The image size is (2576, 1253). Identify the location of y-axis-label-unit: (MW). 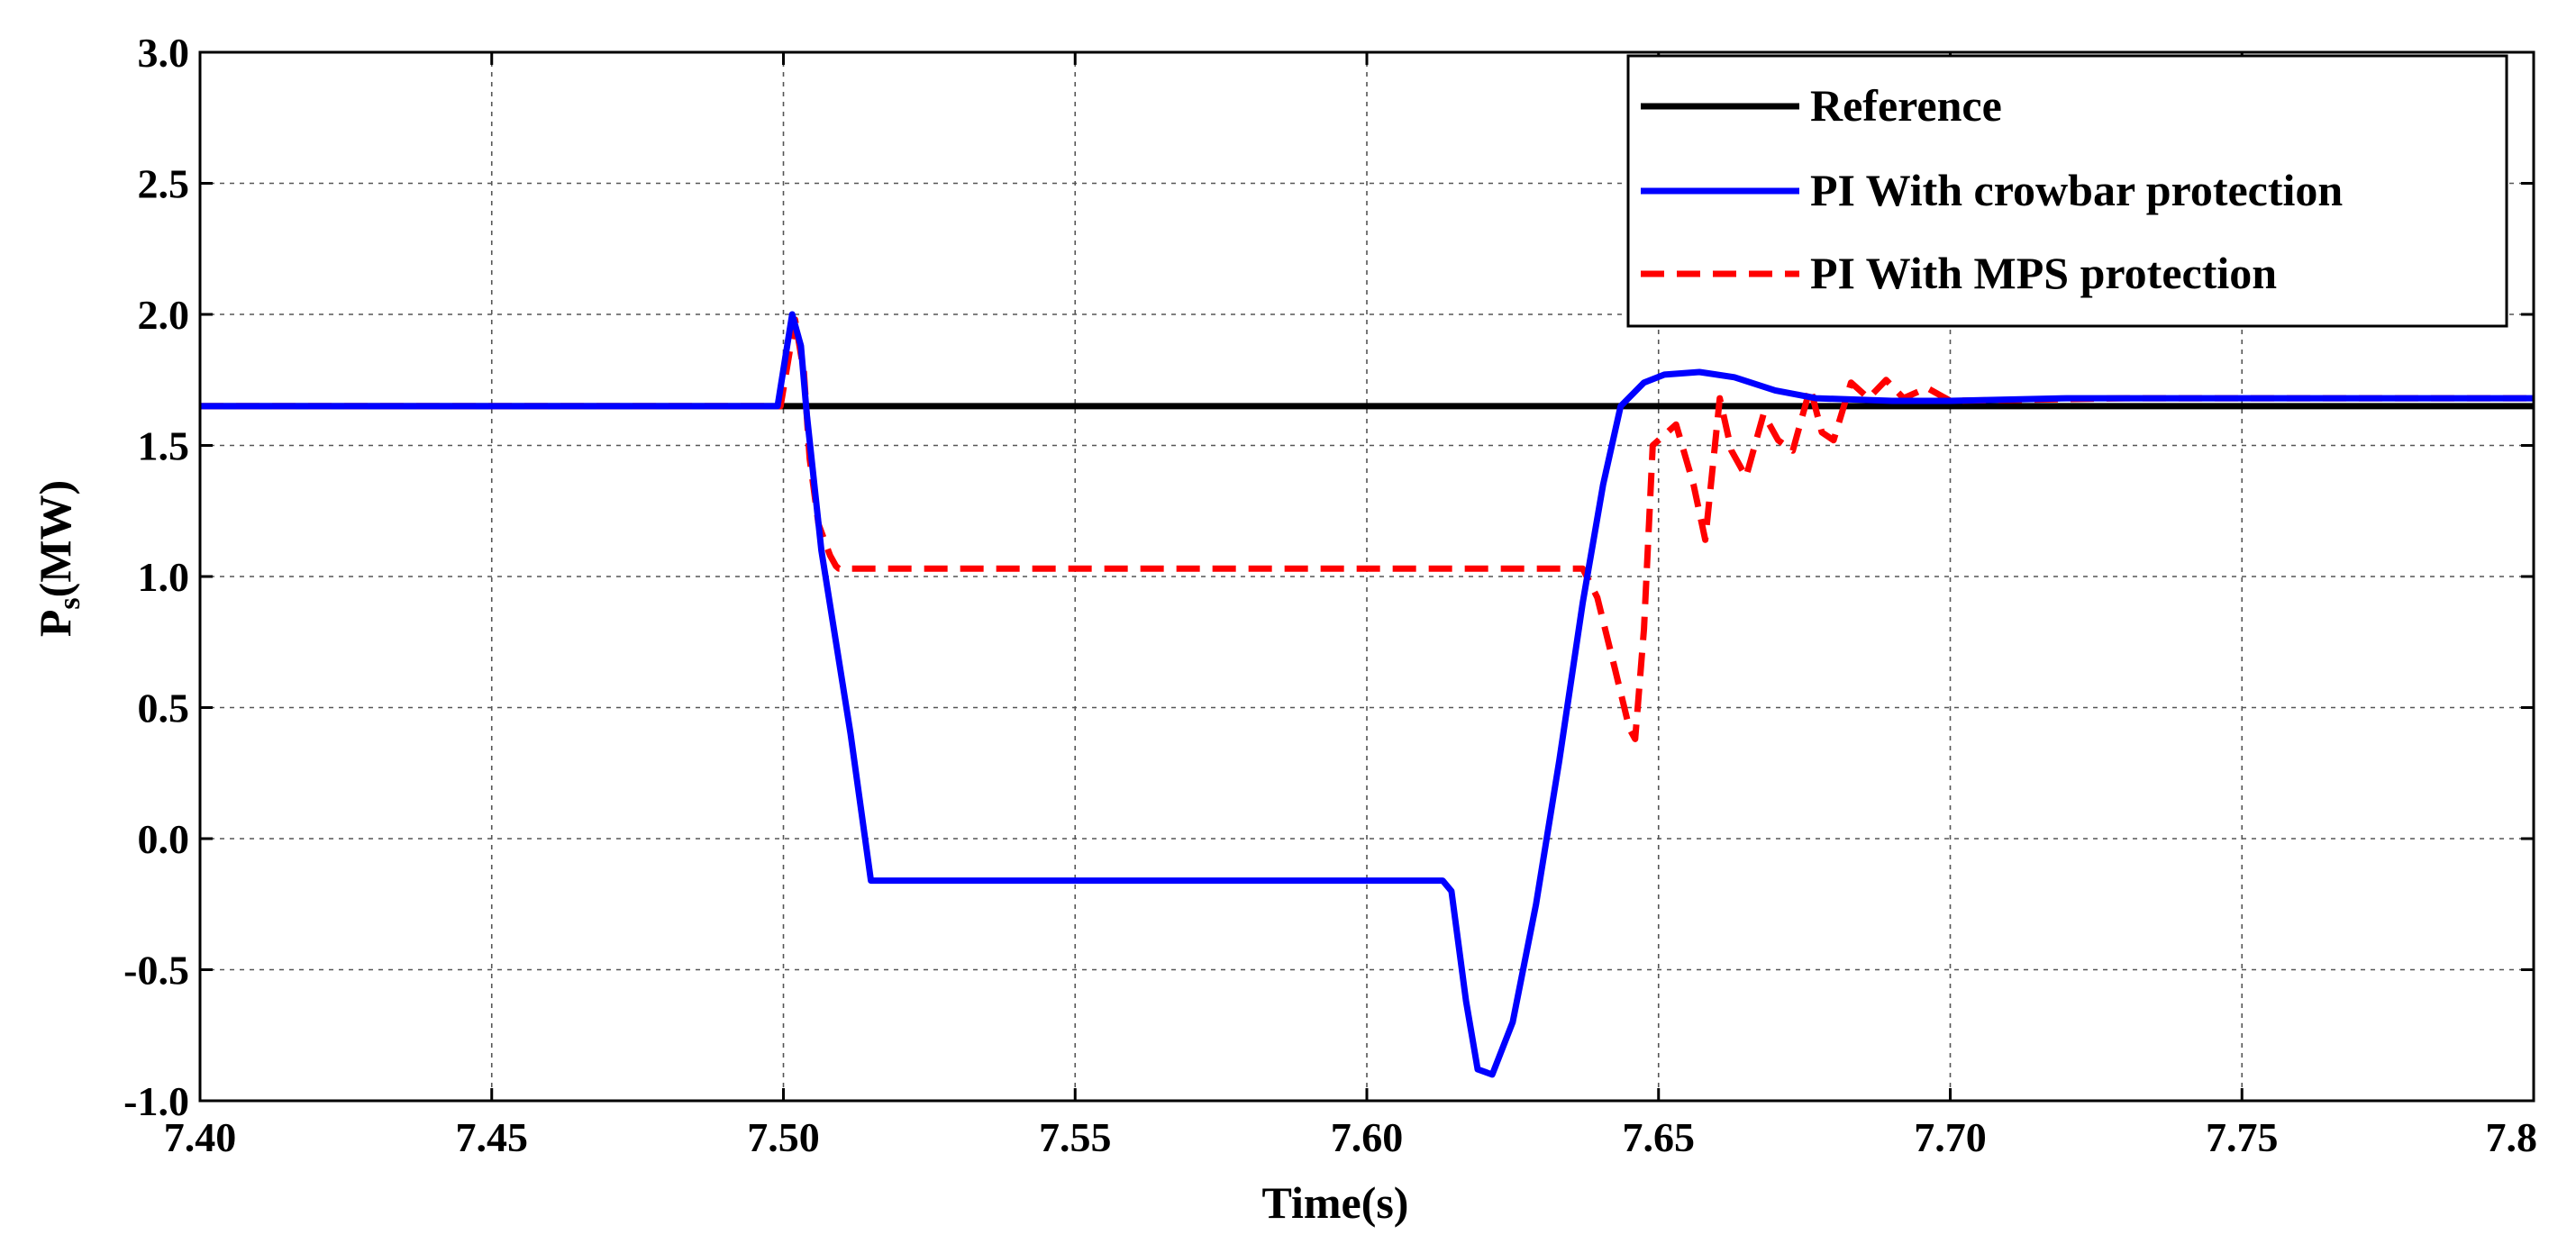
(55, 539).